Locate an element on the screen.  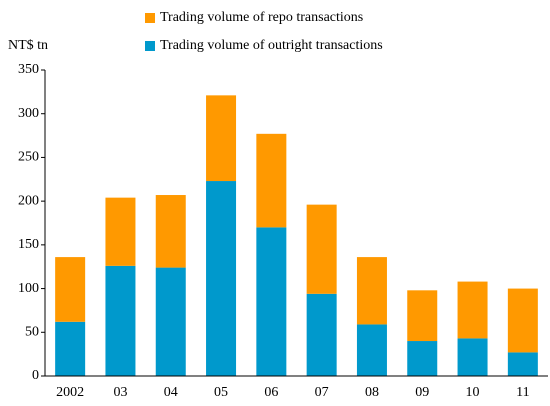
x-tick-label: 04 is located at coordinates (171, 392).